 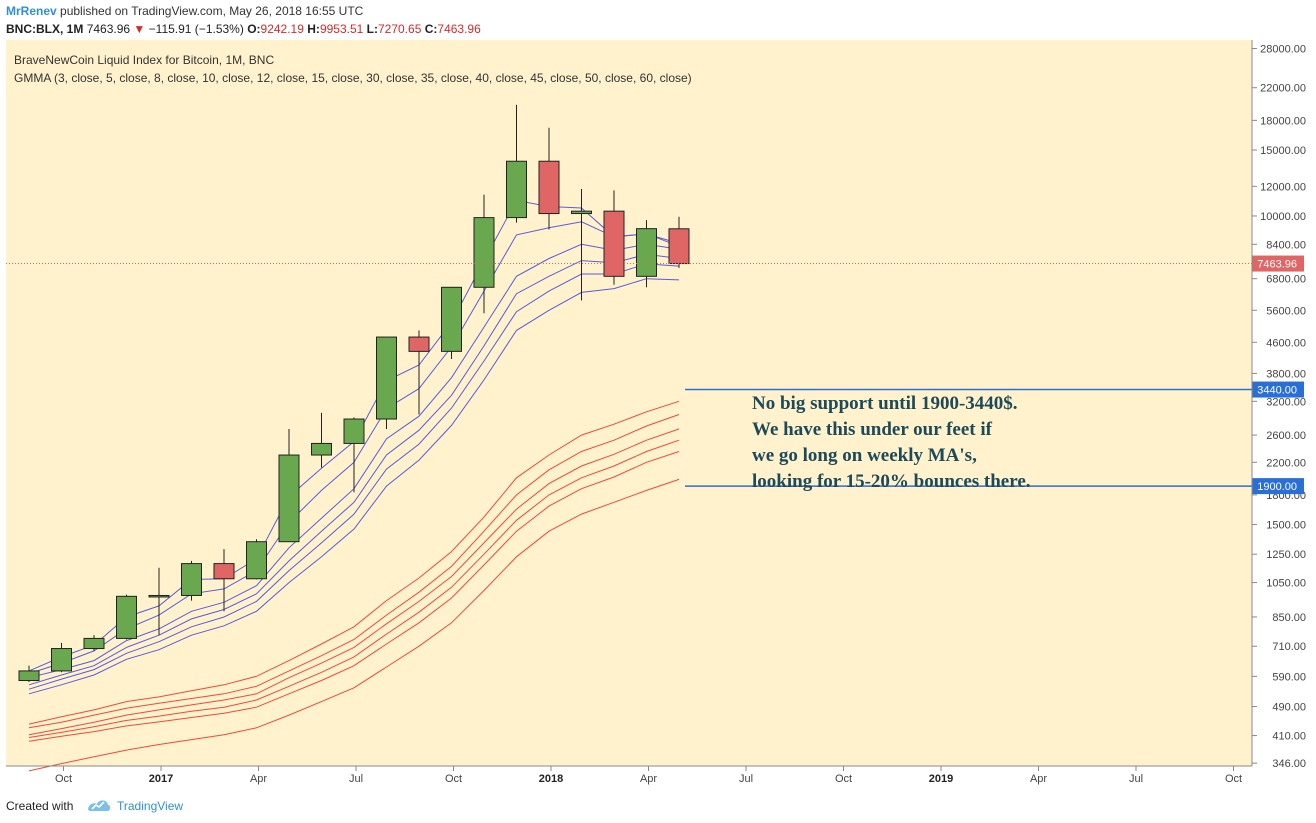 What do you see at coordinates (1286, 280) in the screenshot?
I see `price-axis-label: 6800.00` at bounding box center [1286, 280].